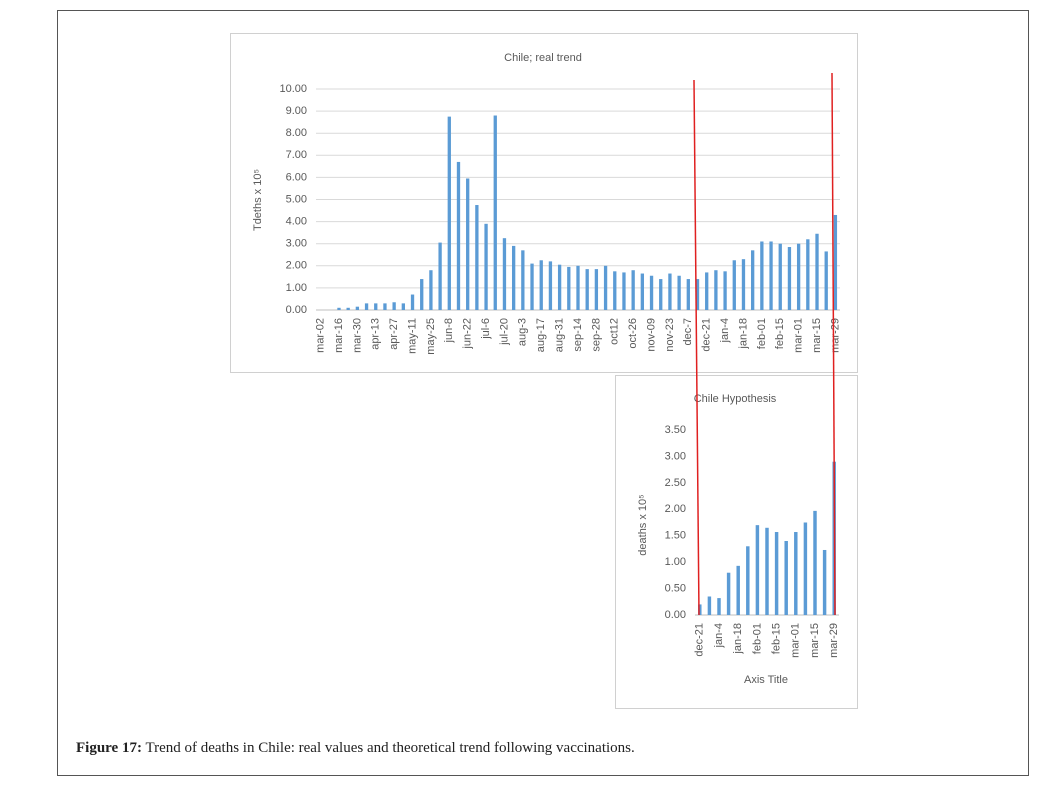 The height and width of the screenshot is (790, 1058). What do you see at coordinates (543, 58) in the screenshot?
I see `chart-title: Chile; real trend` at bounding box center [543, 58].